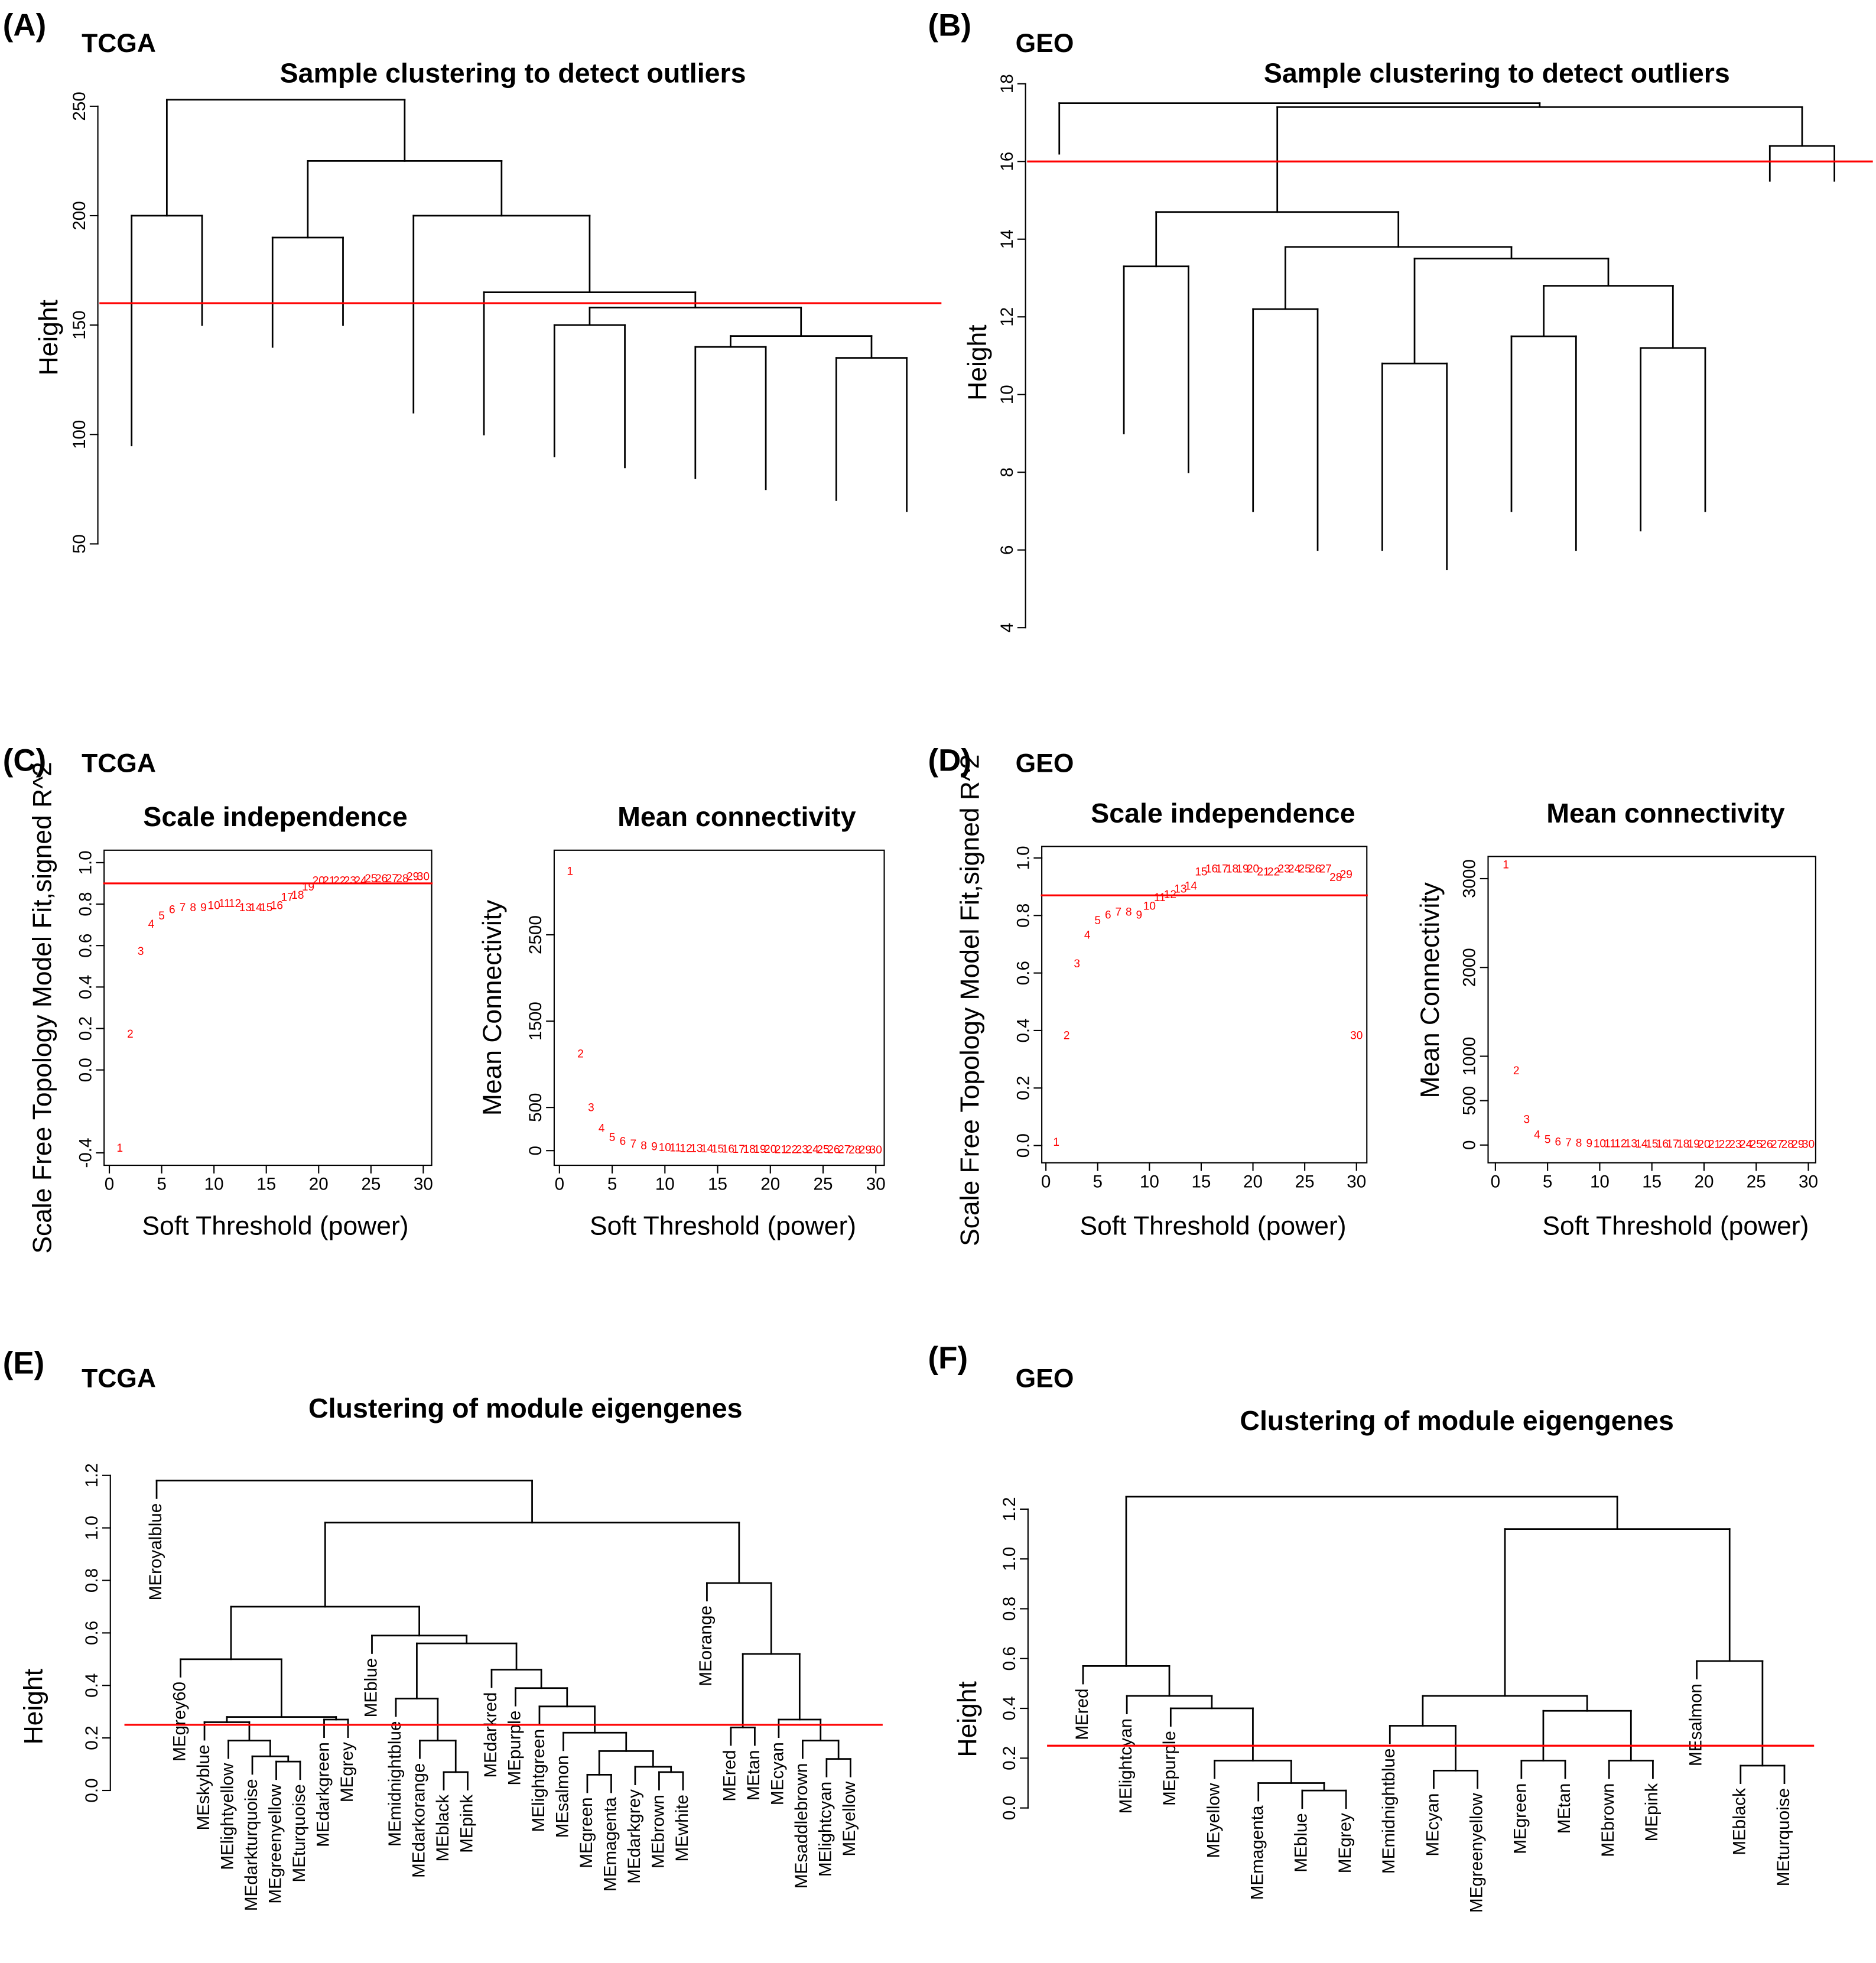 This screenshot has width=1876, height=1963. What do you see at coordinates (610, 1845) in the screenshot?
I see `leaf-label: MEmagenta` at bounding box center [610, 1845].